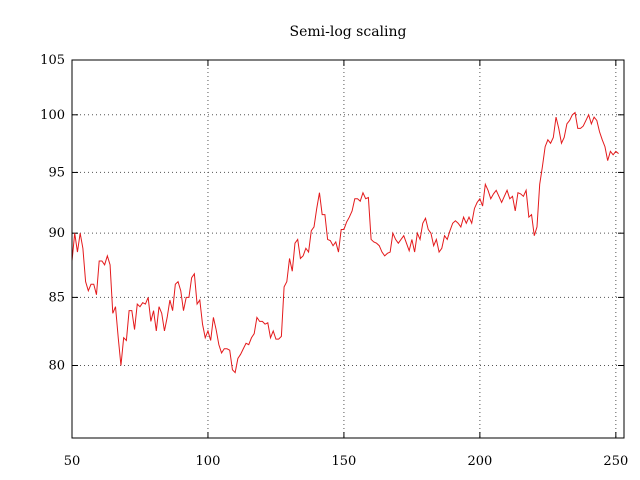 Image resolution: width=640 pixels, height=480 pixels. Describe the element at coordinates (479, 461) in the screenshot. I see `x-tick-label: 200` at that location.